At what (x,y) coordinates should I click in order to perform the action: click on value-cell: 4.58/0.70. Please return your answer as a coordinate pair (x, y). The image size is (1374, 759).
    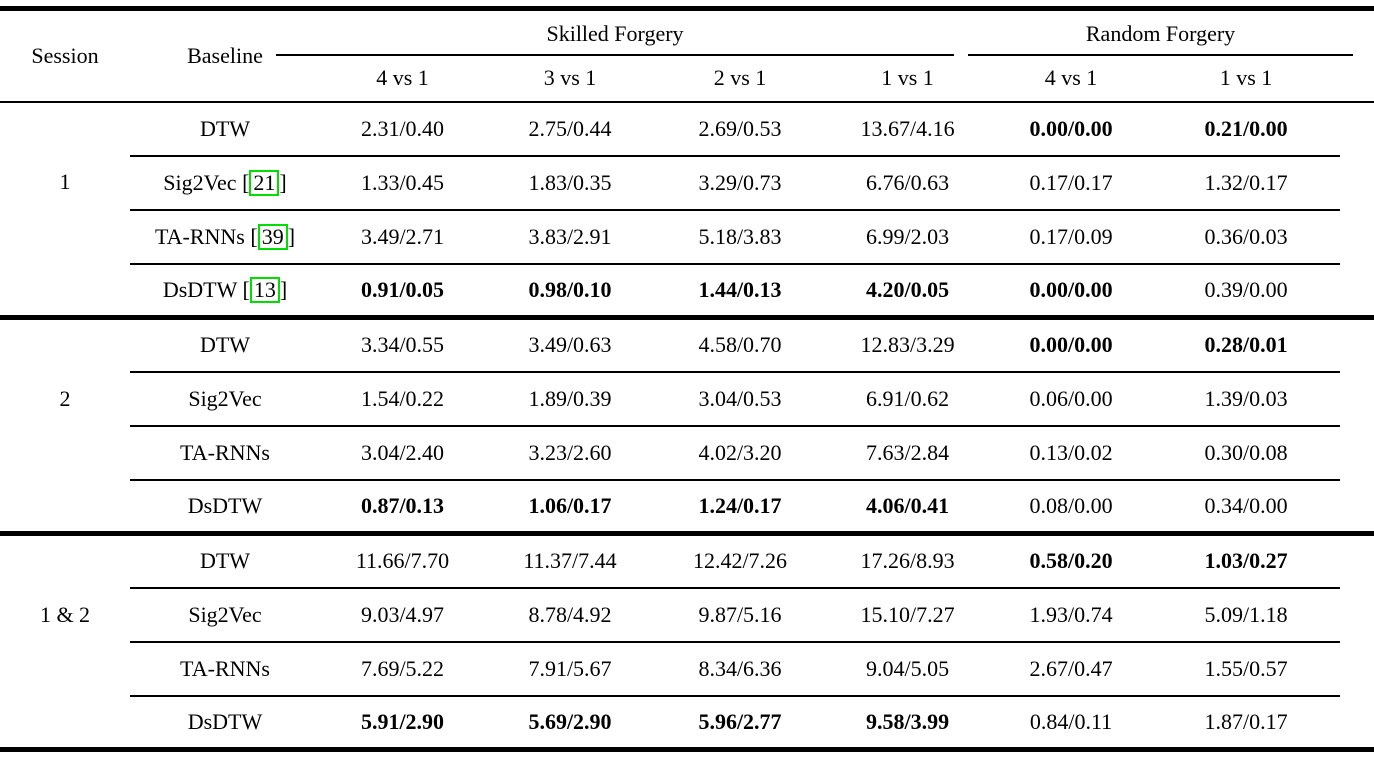
    Looking at the image, I should click on (740, 345).